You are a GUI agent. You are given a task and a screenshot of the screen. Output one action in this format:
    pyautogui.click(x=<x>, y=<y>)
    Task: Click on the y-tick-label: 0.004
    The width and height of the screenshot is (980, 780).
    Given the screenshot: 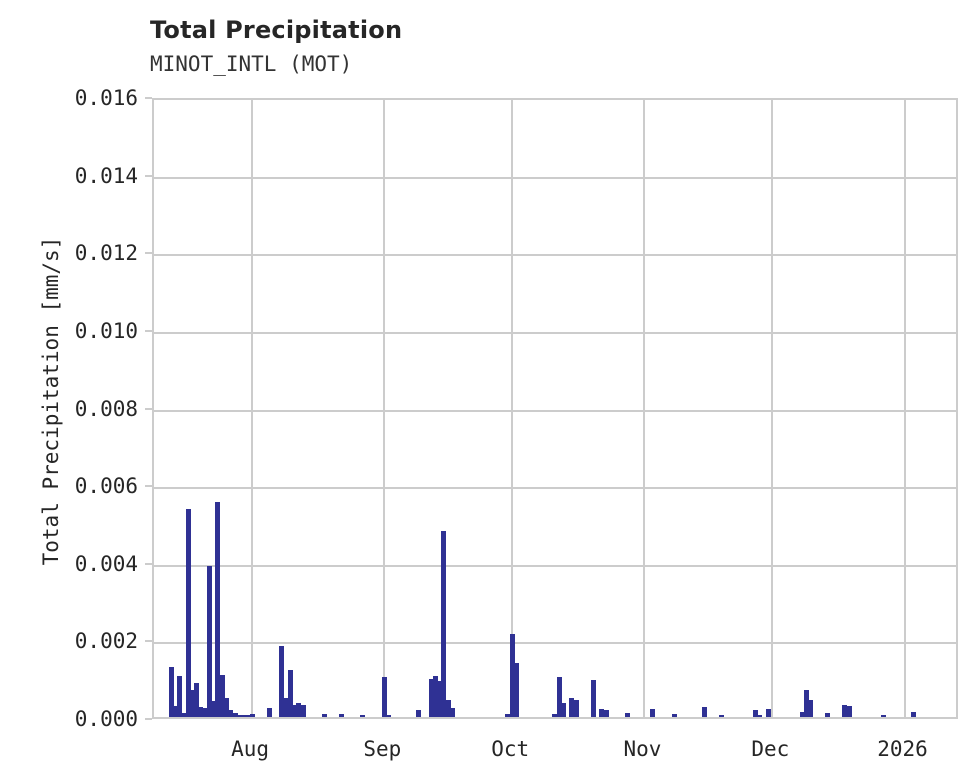 What is the action you would take?
    pyautogui.click(x=106, y=563)
    